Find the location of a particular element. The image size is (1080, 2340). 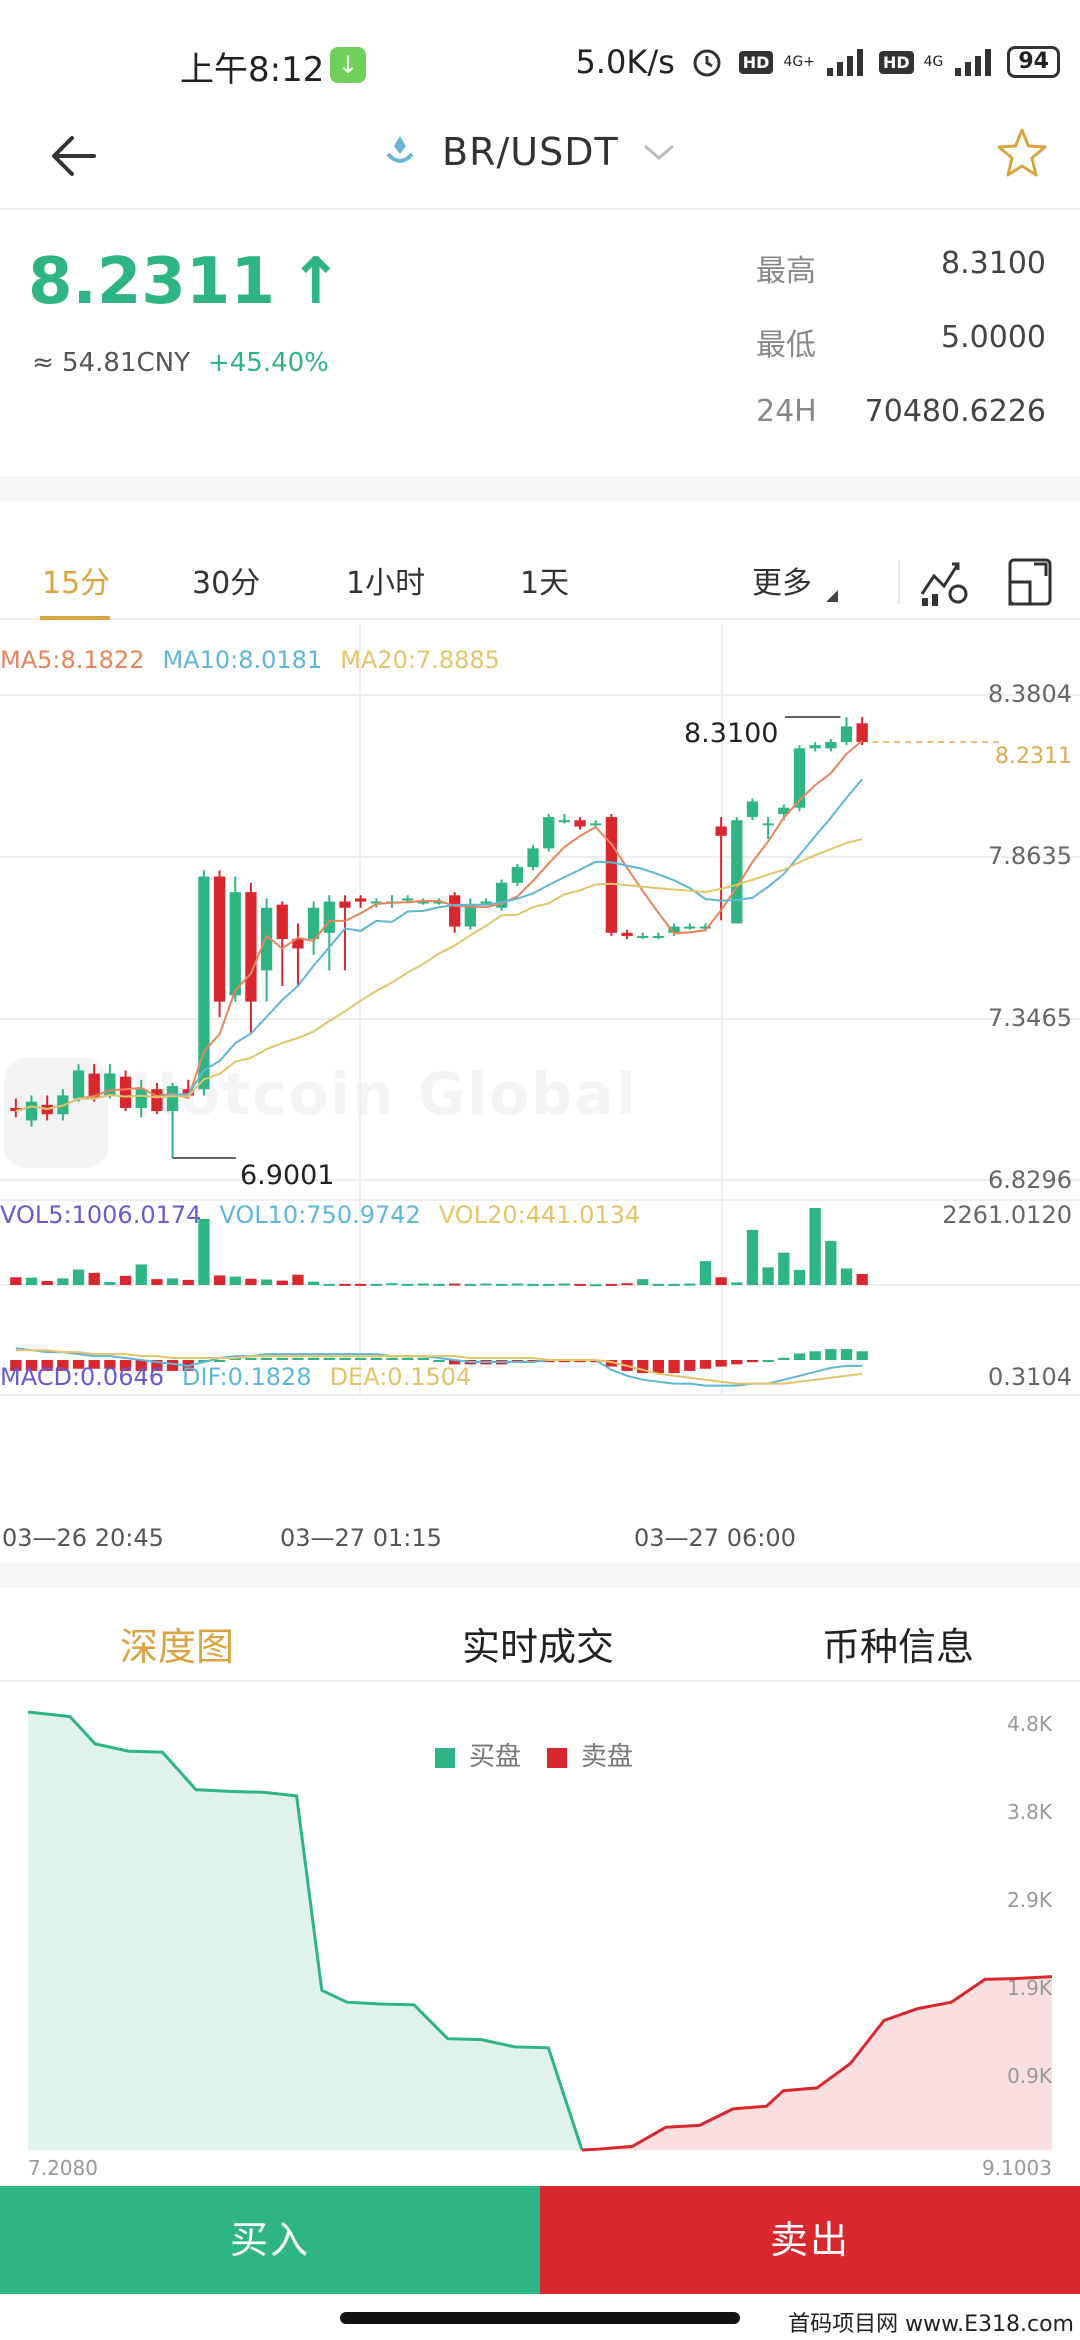

sell-button: 卖出 is located at coordinates (810, 2240).